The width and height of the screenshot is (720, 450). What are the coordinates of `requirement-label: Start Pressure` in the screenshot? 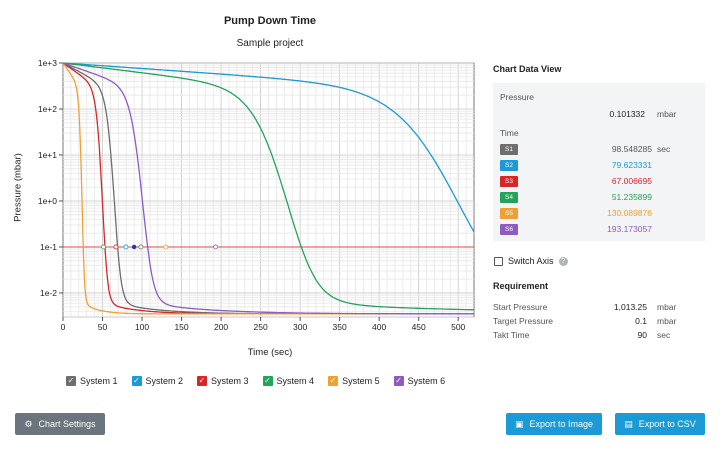 It's located at (520, 307).